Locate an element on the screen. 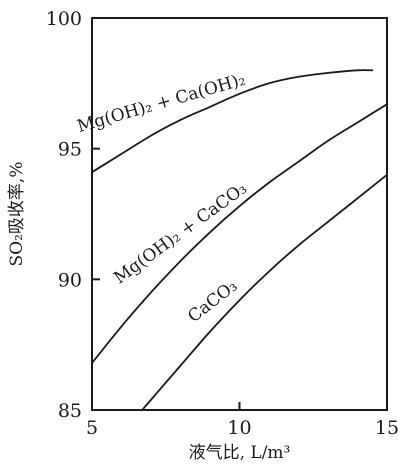 This screenshot has height=469, width=399. y-tick-label: 85 is located at coordinates (70, 411).